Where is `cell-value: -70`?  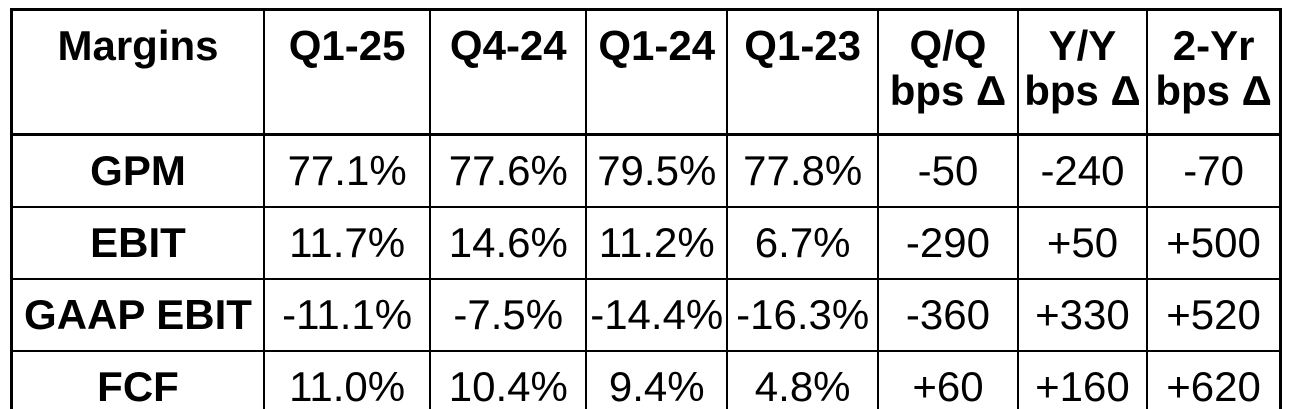
cell-value: -70 is located at coordinates (1214, 170).